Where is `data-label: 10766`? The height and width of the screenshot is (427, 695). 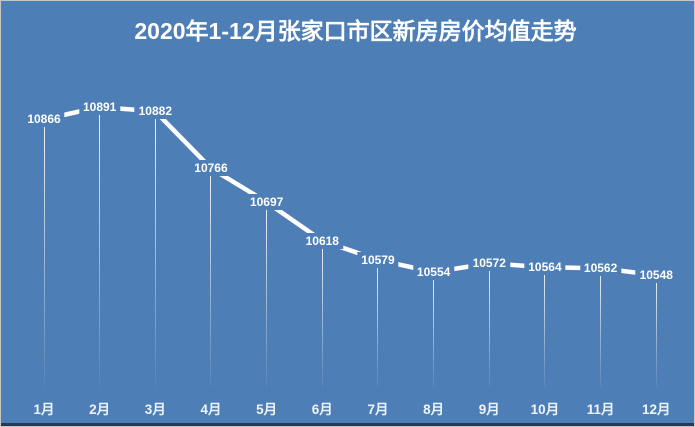
data-label: 10766 is located at coordinates (211, 168).